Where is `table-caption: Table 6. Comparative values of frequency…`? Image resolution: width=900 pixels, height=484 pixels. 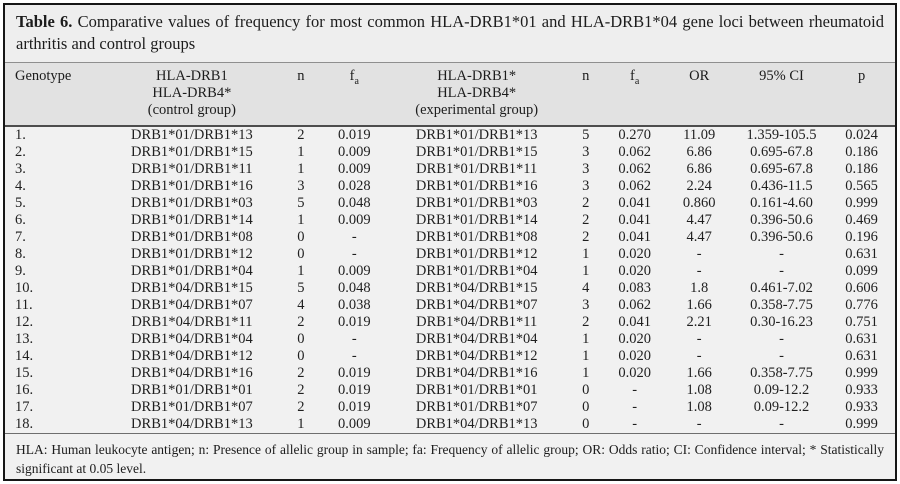 table-caption: Table 6. Comparative values of frequency… is located at coordinates (450, 34).